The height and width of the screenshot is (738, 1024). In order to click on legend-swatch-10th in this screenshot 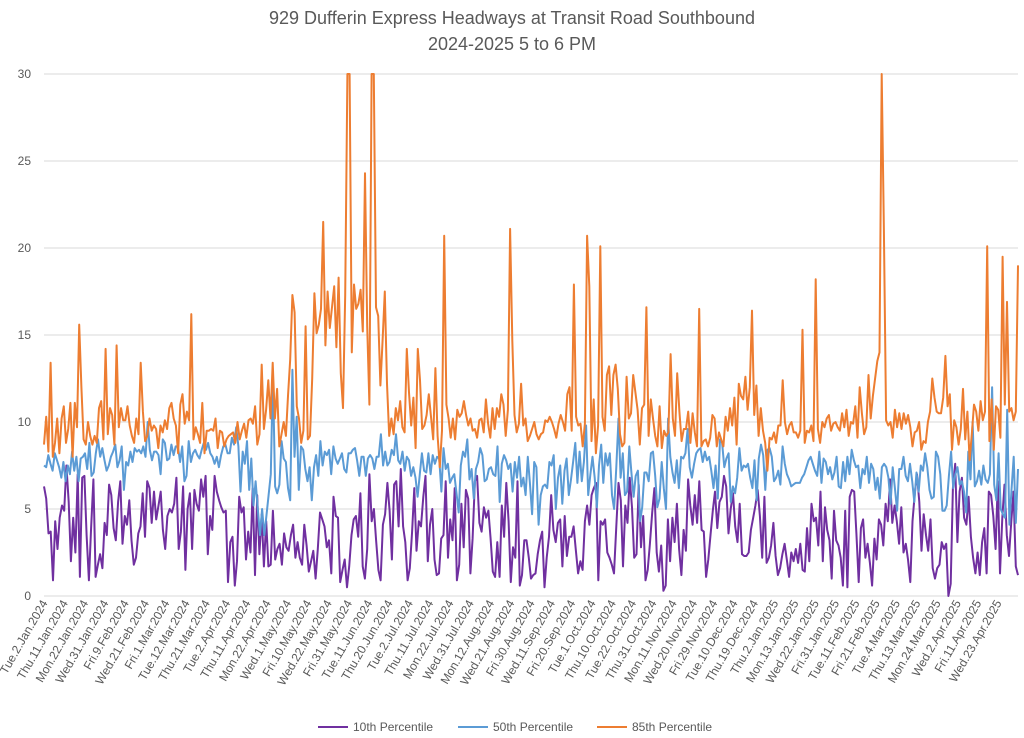, I will do `click(333, 727)`.